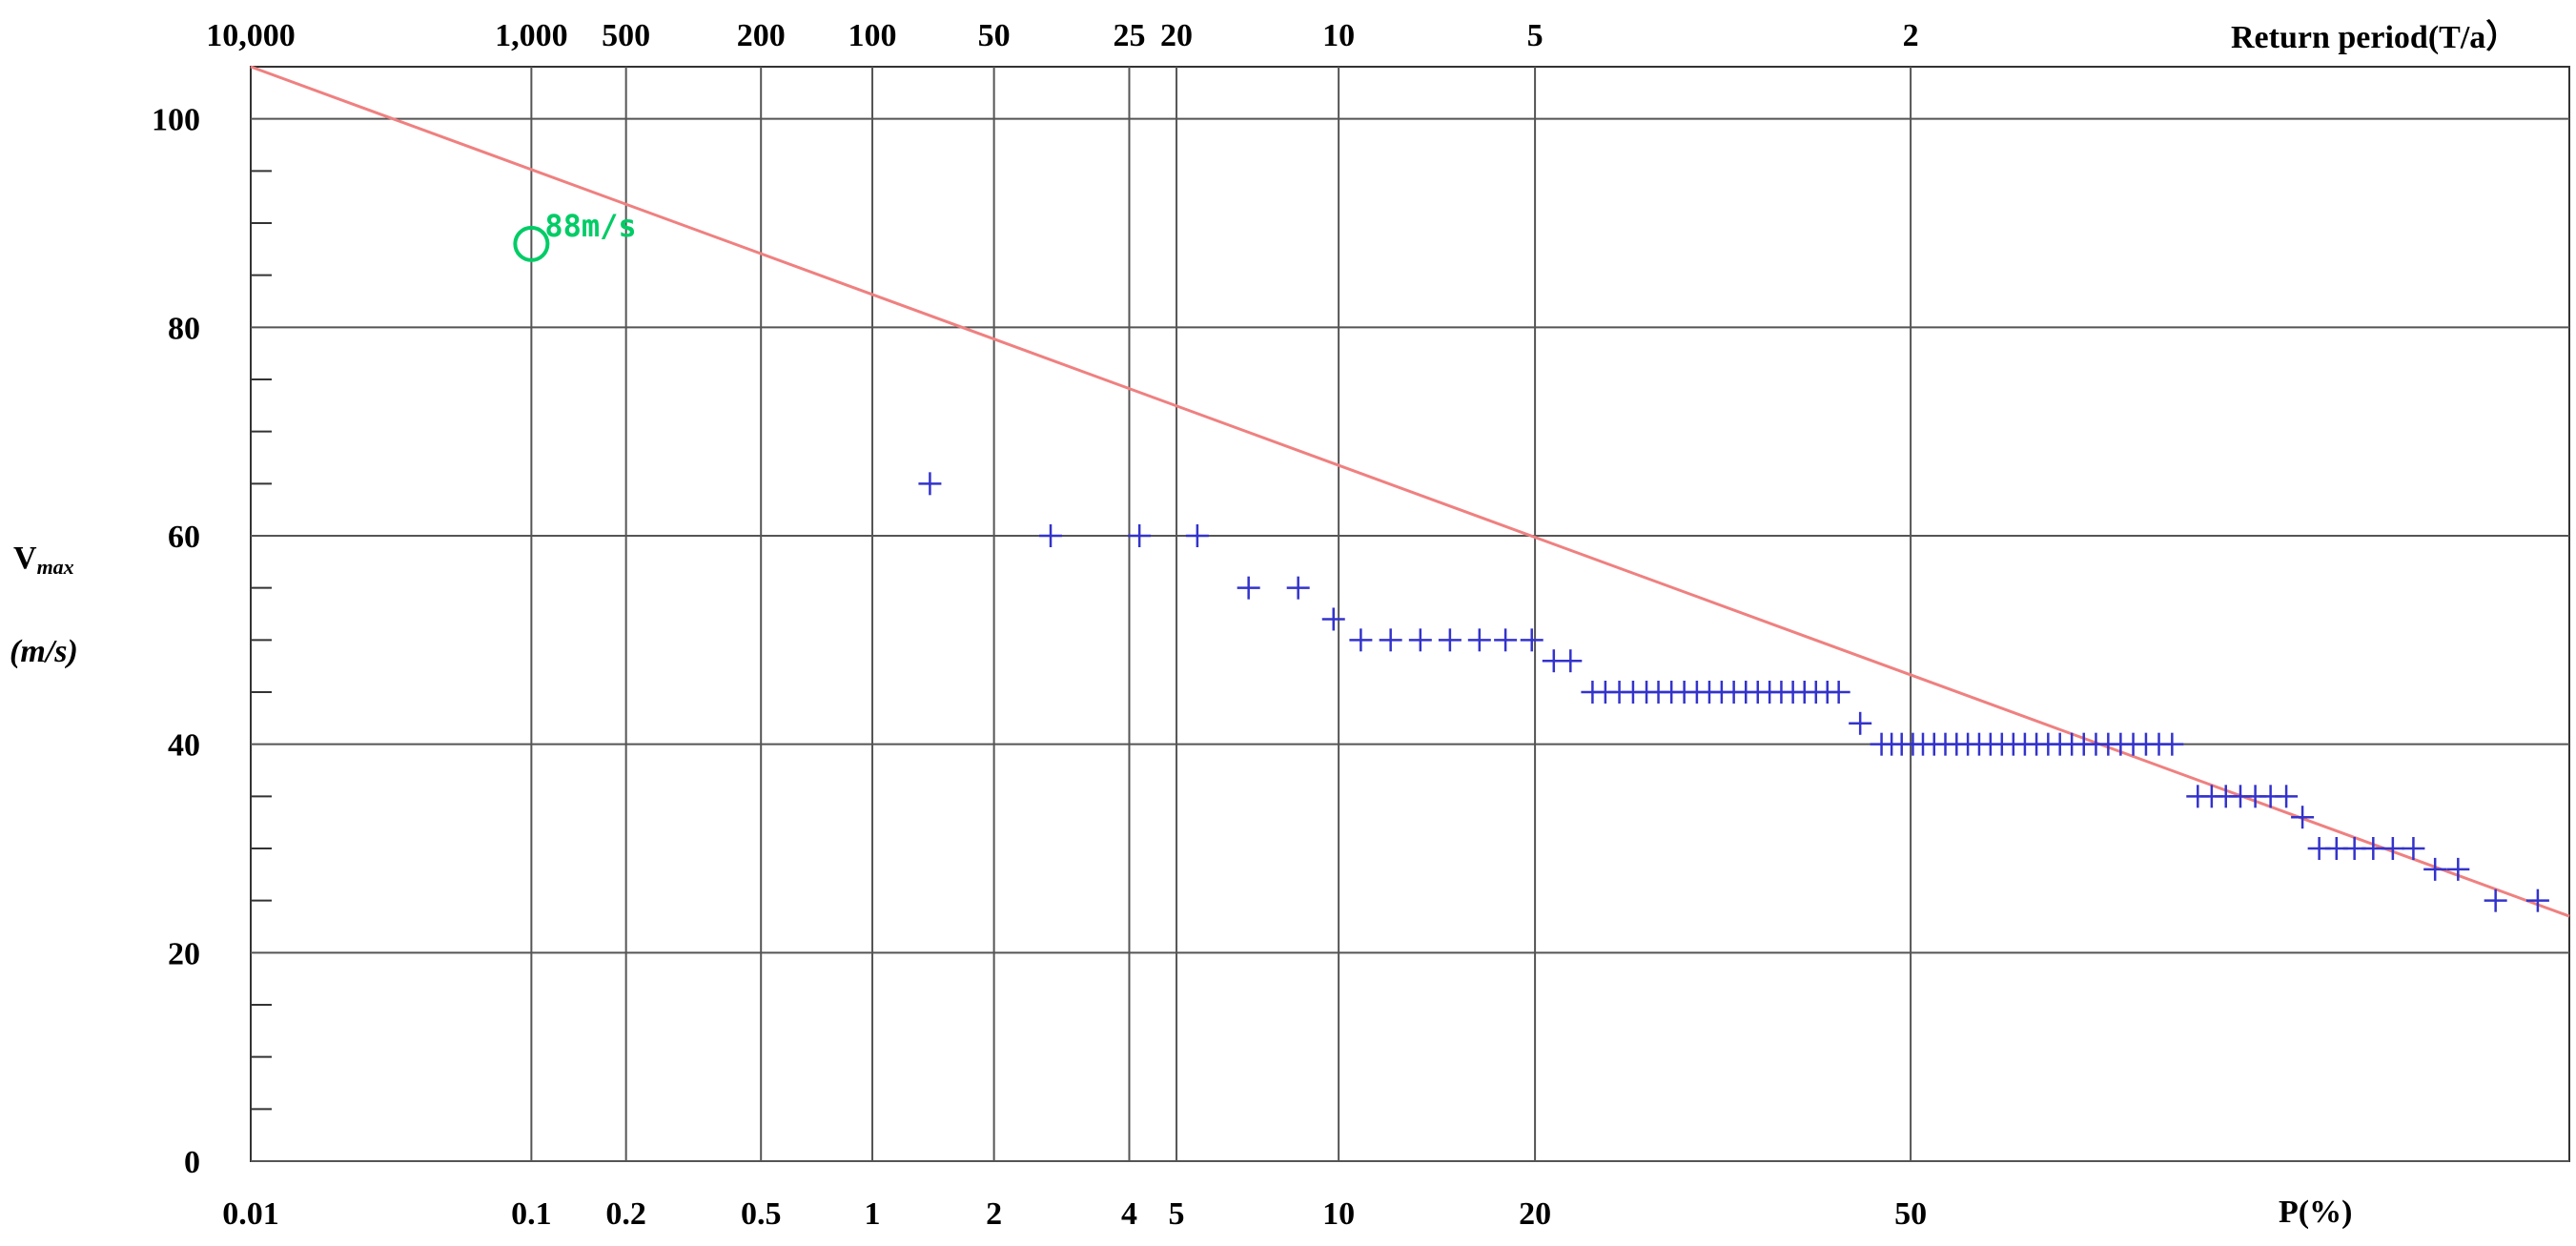 The image size is (2576, 1246). What do you see at coordinates (1129, 35) in the screenshot?
I see `top-tick-label: 25` at bounding box center [1129, 35].